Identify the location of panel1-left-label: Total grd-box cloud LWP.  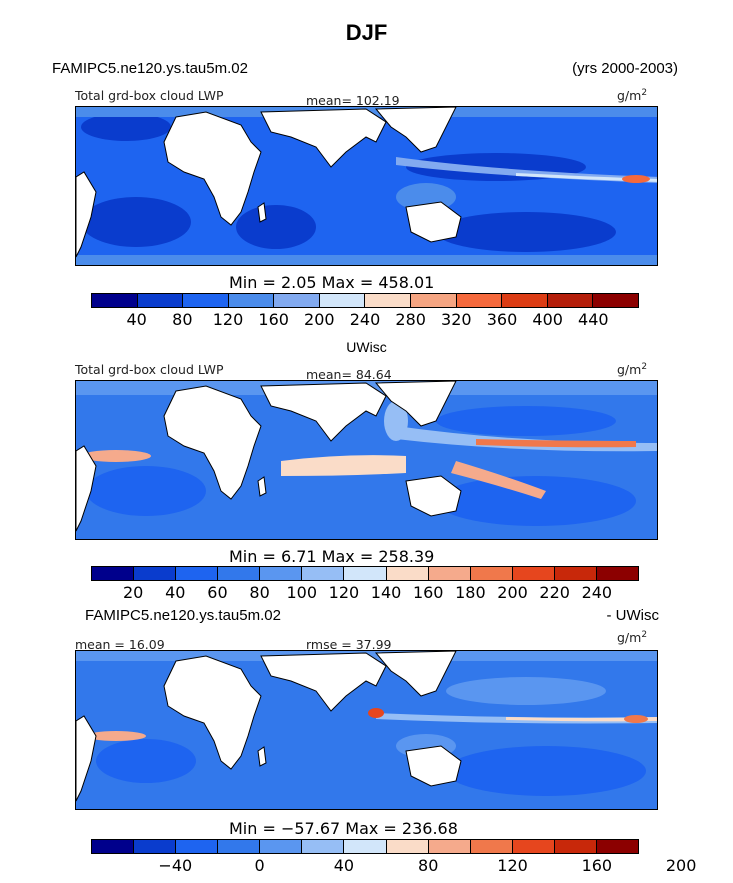
(149, 95).